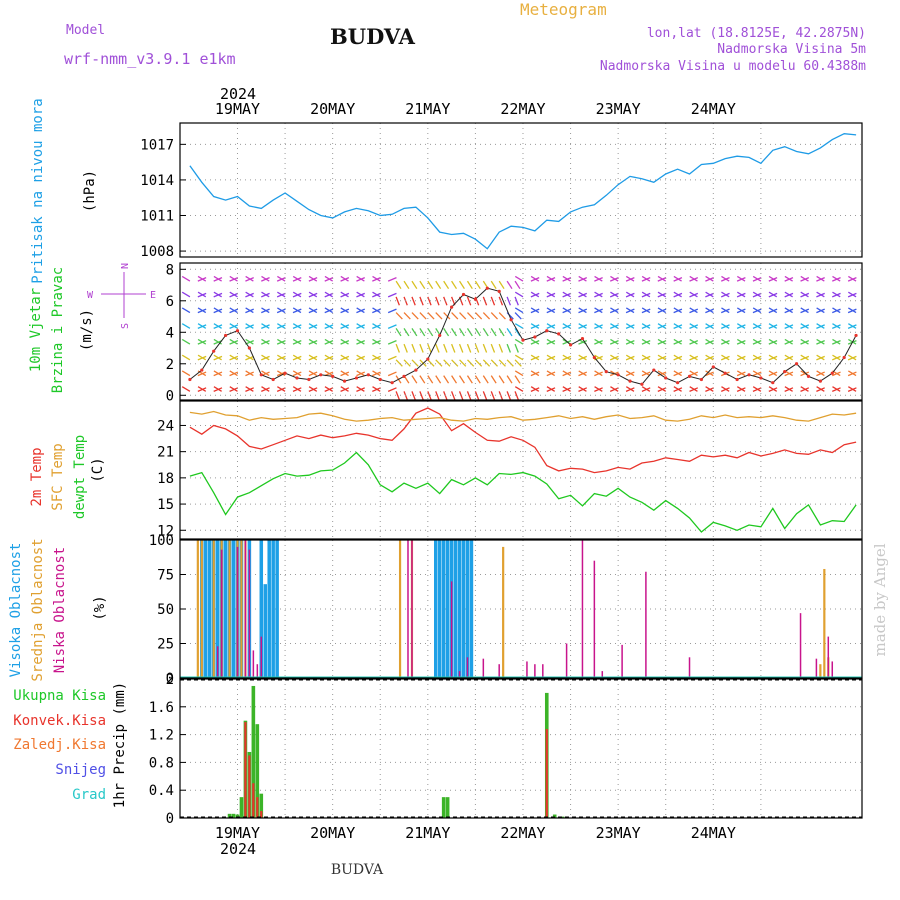 The height and width of the screenshot is (900, 900). What do you see at coordinates (87, 330) in the screenshot?
I see `wind-unit: (m/s)` at bounding box center [87, 330].